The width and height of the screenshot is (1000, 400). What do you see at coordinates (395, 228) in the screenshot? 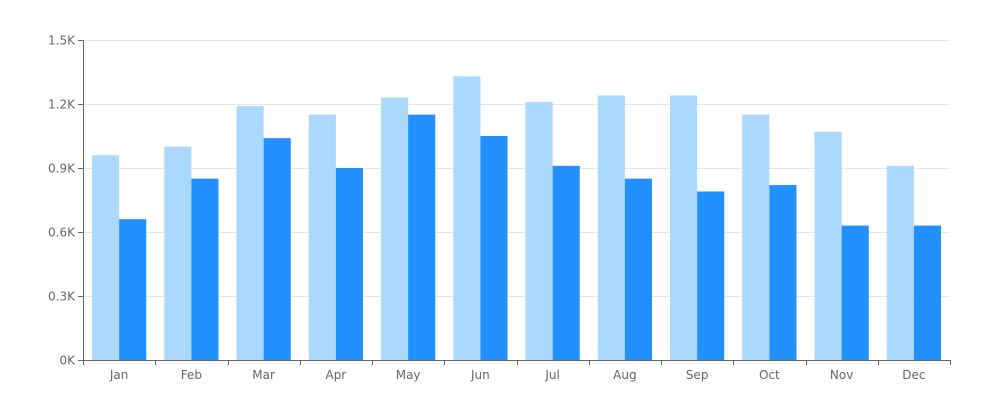
I see `bar-series-1-may` at bounding box center [395, 228].